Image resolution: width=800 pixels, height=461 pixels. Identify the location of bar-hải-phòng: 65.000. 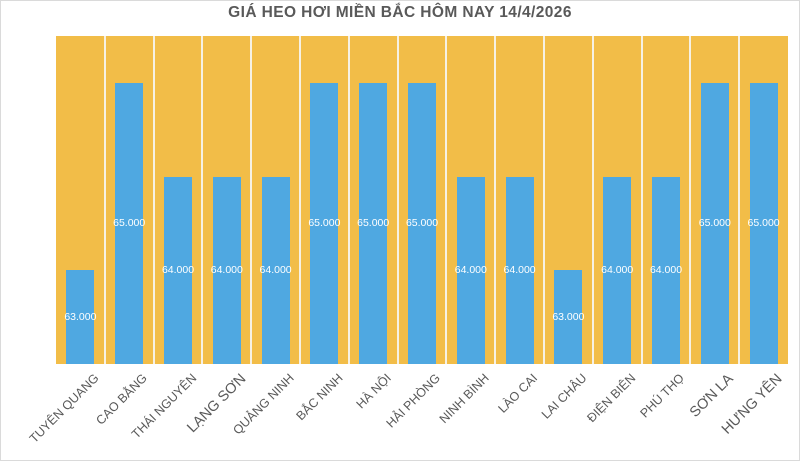
(422, 223).